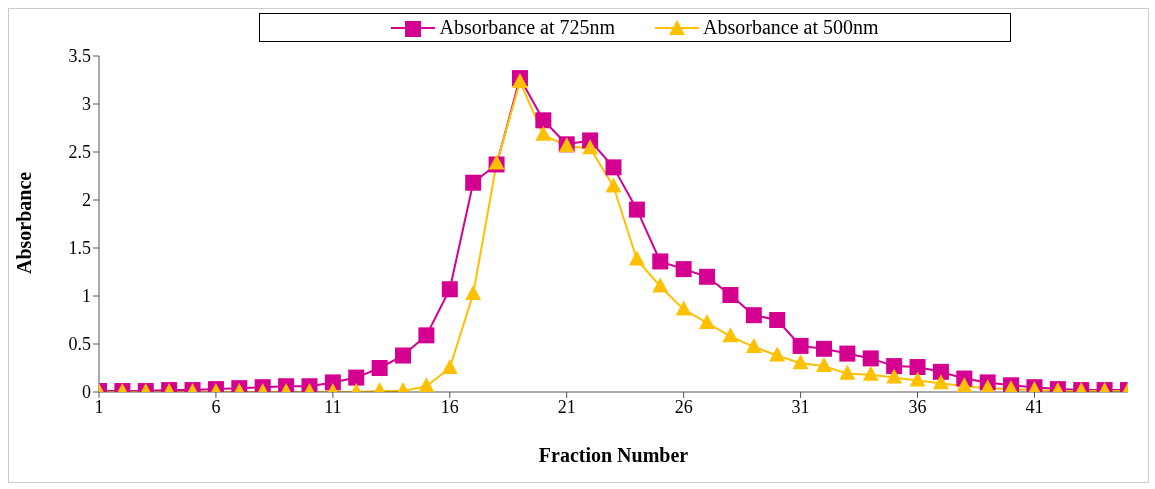 The width and height of the screenshot is (1155, 489). Describe the element at coordinates (216, 406) in the screenshot. I see `x-tick-label: 6` at that location.